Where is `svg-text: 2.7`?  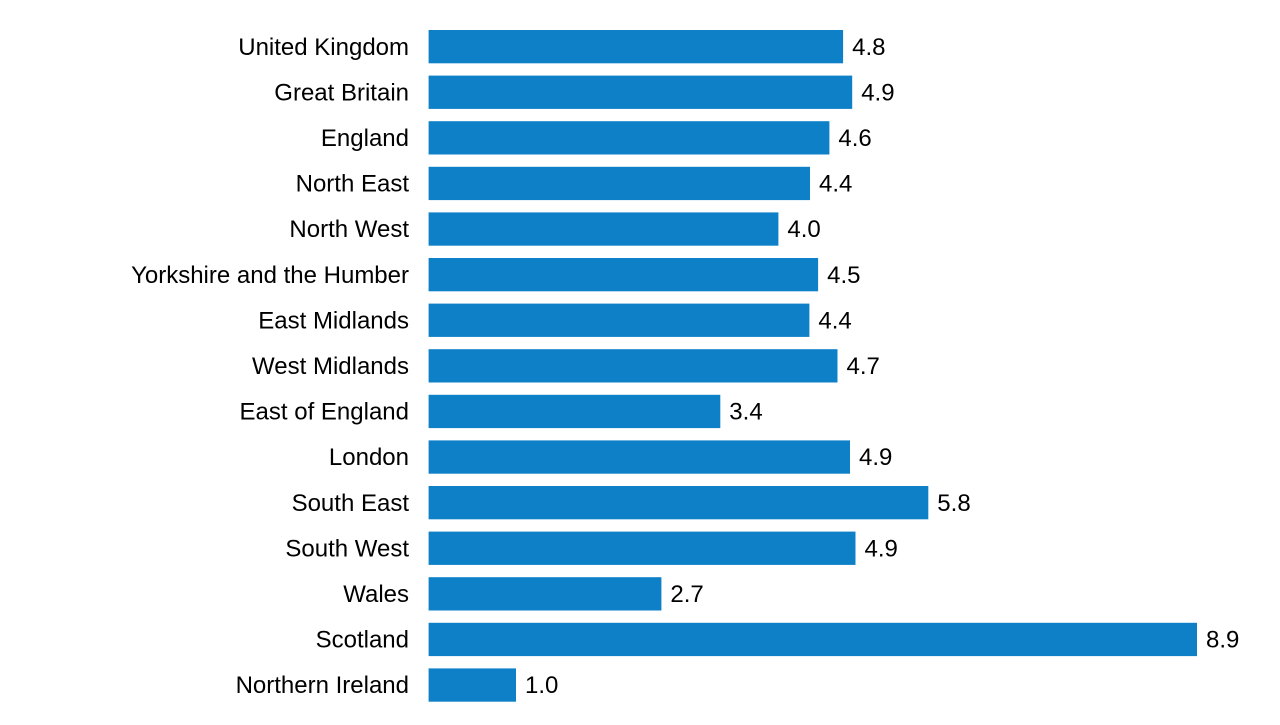
svg-text: 2.7 is located at coordinates (686, 594).